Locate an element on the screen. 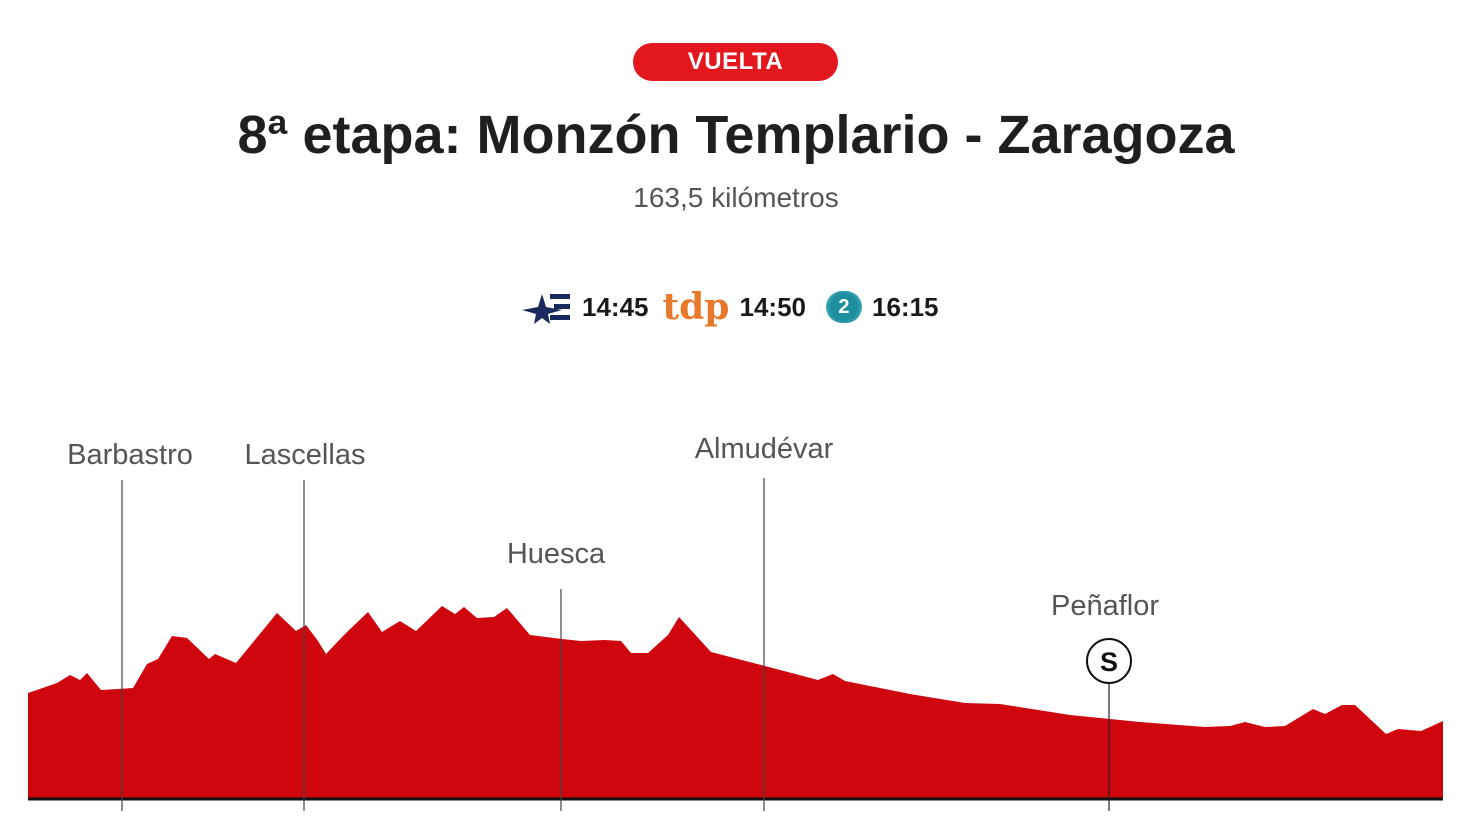 This screenshot has height=828, width=1472. broadcast-schedule: 14:45 tdp 14:50 2 16:15 is located at coordinates (729, 307).